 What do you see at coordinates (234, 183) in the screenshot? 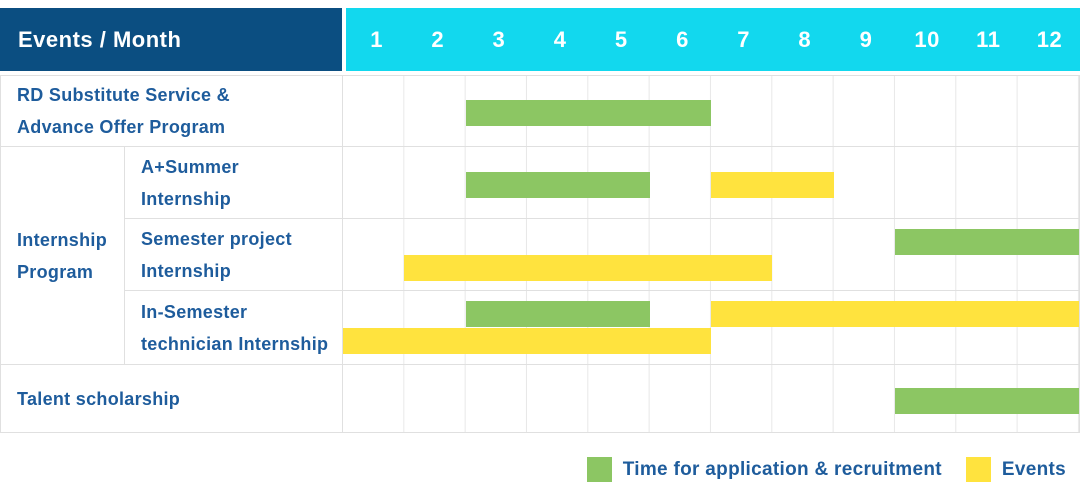
I see `row-label: A+Summer Internship` at bounding box center [234, 183].